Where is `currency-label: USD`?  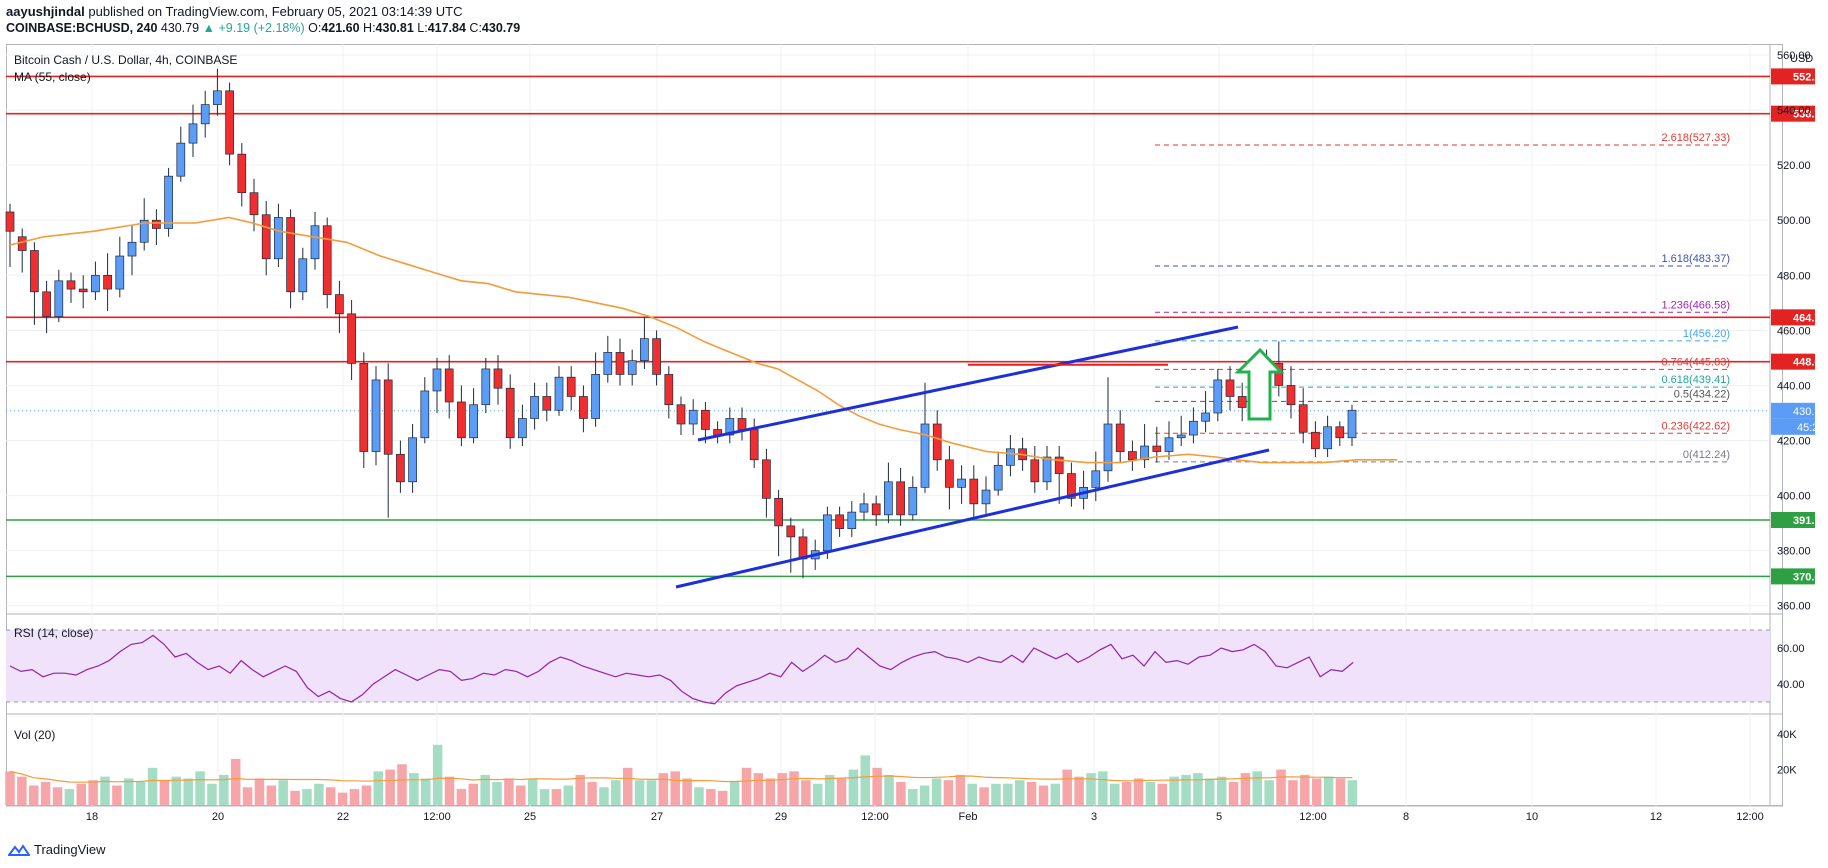 currency-label: USD is located at coordinates (1801, 59).